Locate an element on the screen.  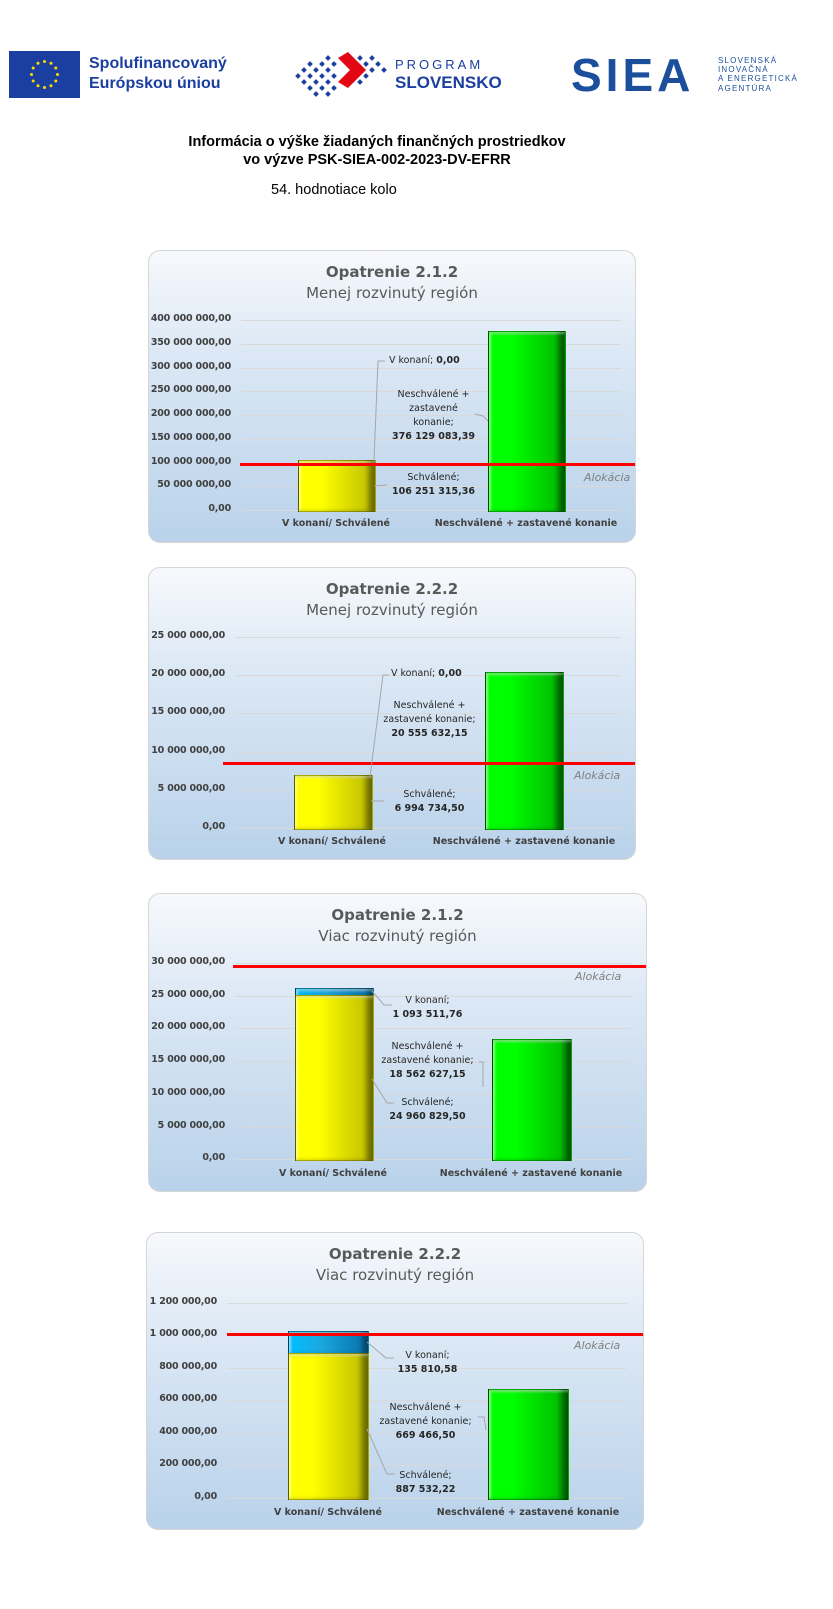
y-tick: 250 000 000,00 is located at coordinates (190, 389).